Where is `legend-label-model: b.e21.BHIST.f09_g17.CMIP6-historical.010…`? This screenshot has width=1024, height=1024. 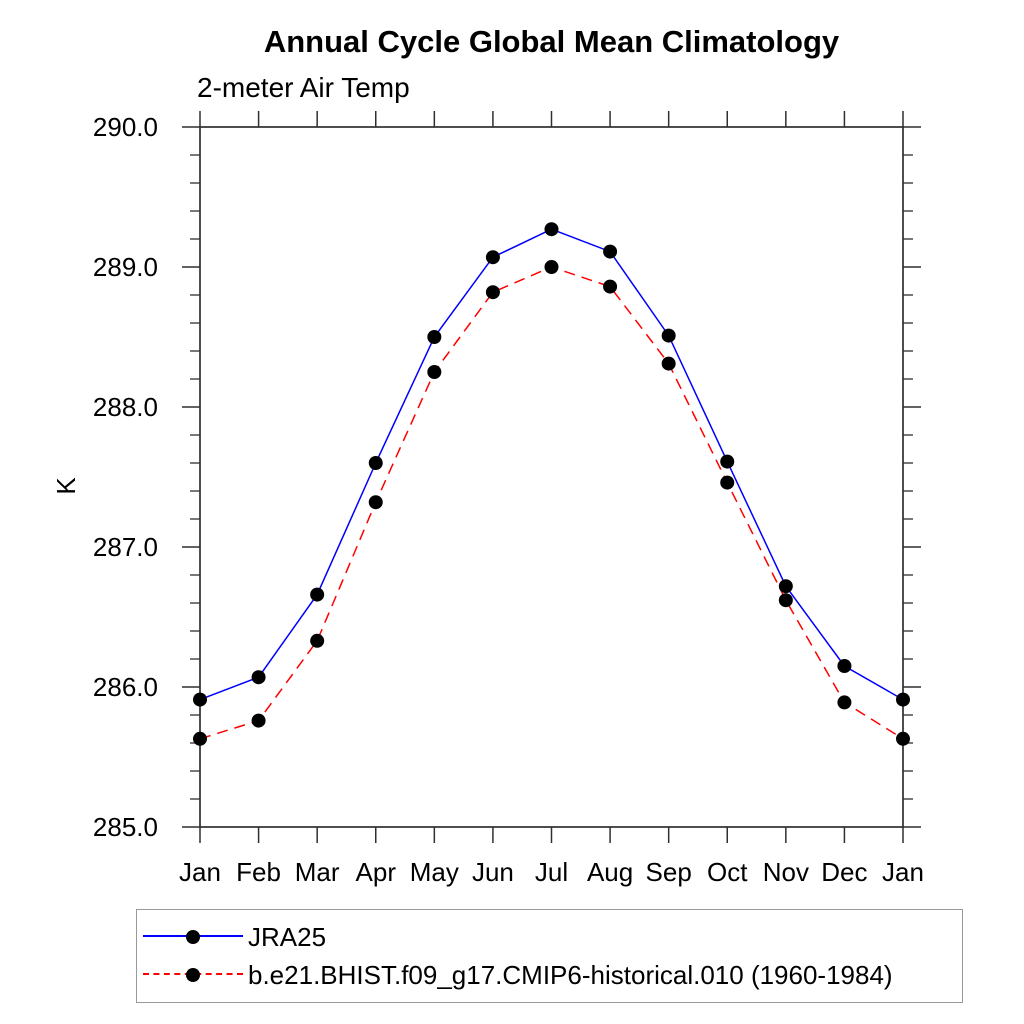
legend-label-model: b.e21.BHIST.f09_g17.CMIP6-historical.010… is located at coordinates (570, 974).